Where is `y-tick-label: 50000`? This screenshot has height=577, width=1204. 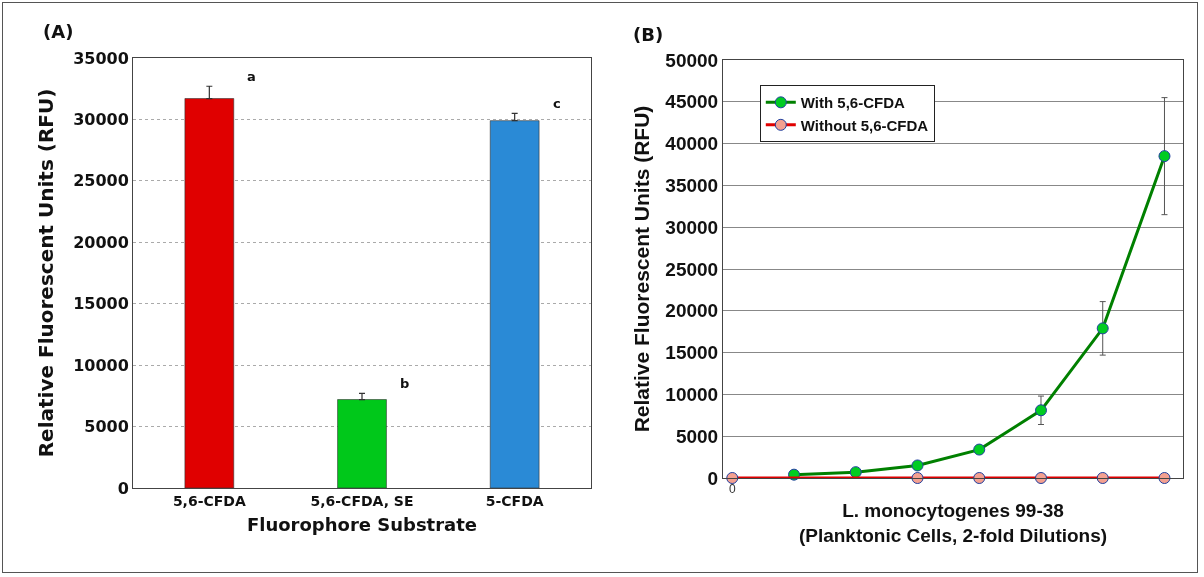 y-tick-label: 50000 is located at coordinates (692, 60).